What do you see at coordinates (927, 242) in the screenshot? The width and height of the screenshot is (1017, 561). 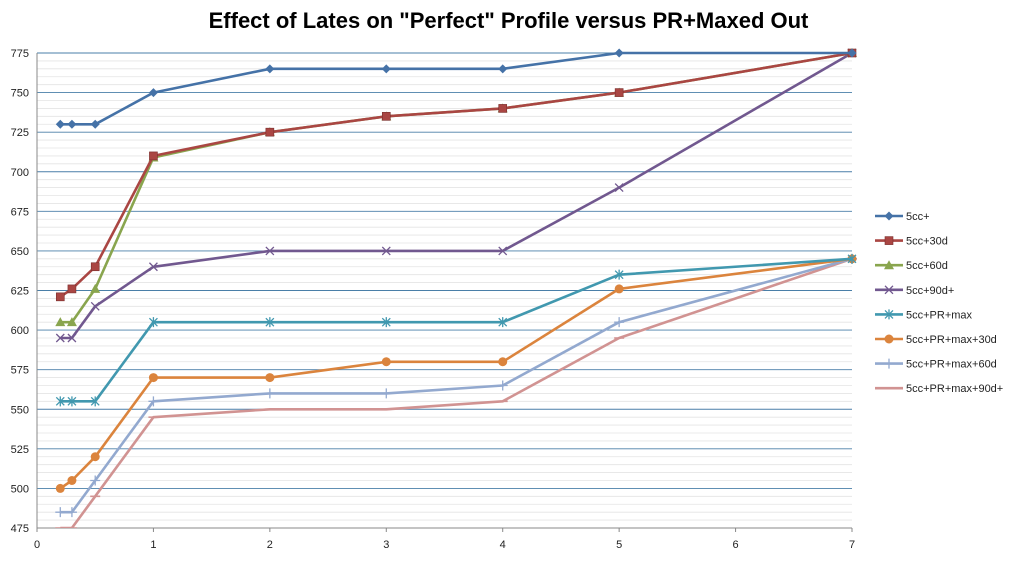 I see `legend-label: 5cc+30d` at bounding box center [927, 242].